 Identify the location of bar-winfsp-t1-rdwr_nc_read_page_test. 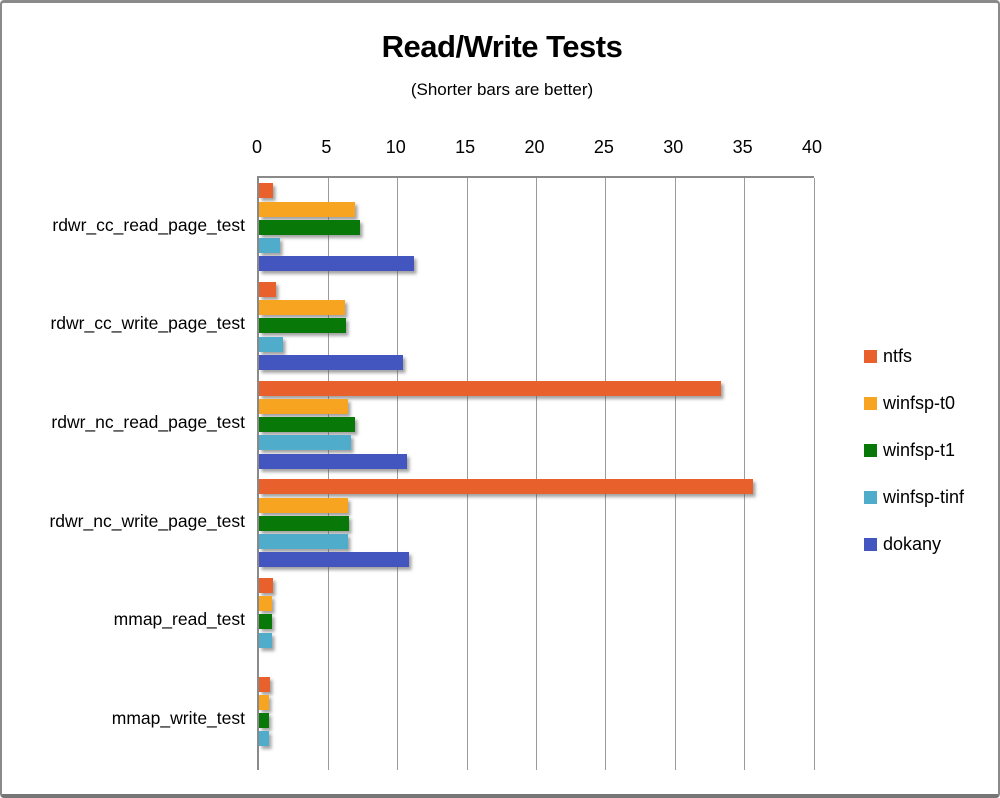
(307, 425).